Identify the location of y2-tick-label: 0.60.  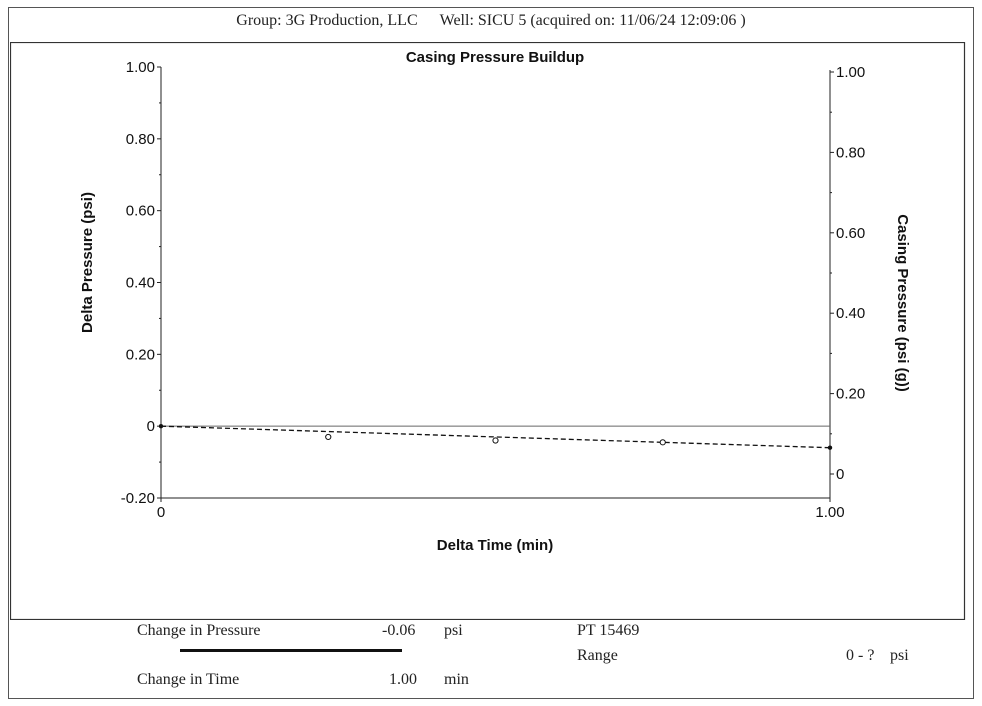
(850, 233).